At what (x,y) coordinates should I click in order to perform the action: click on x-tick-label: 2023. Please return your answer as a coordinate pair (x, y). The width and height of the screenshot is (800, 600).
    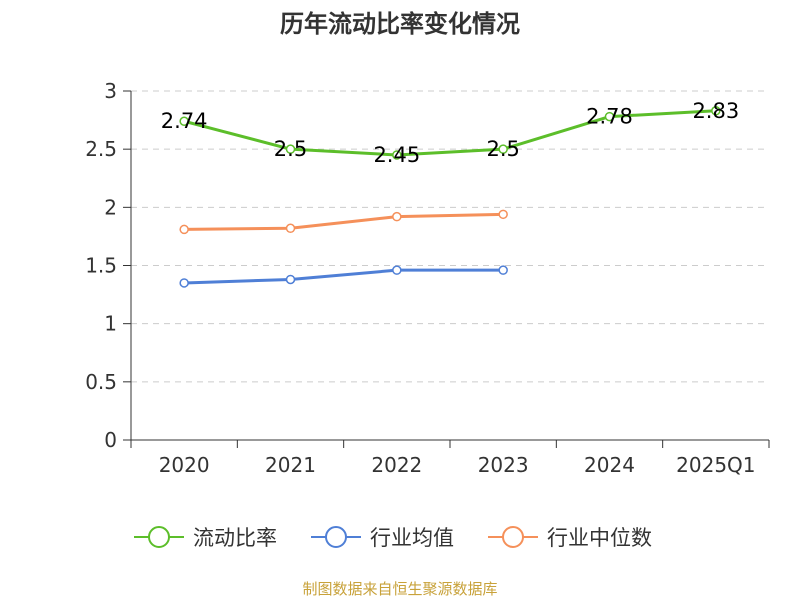
    Looking at the image, I should click on (503, 465).